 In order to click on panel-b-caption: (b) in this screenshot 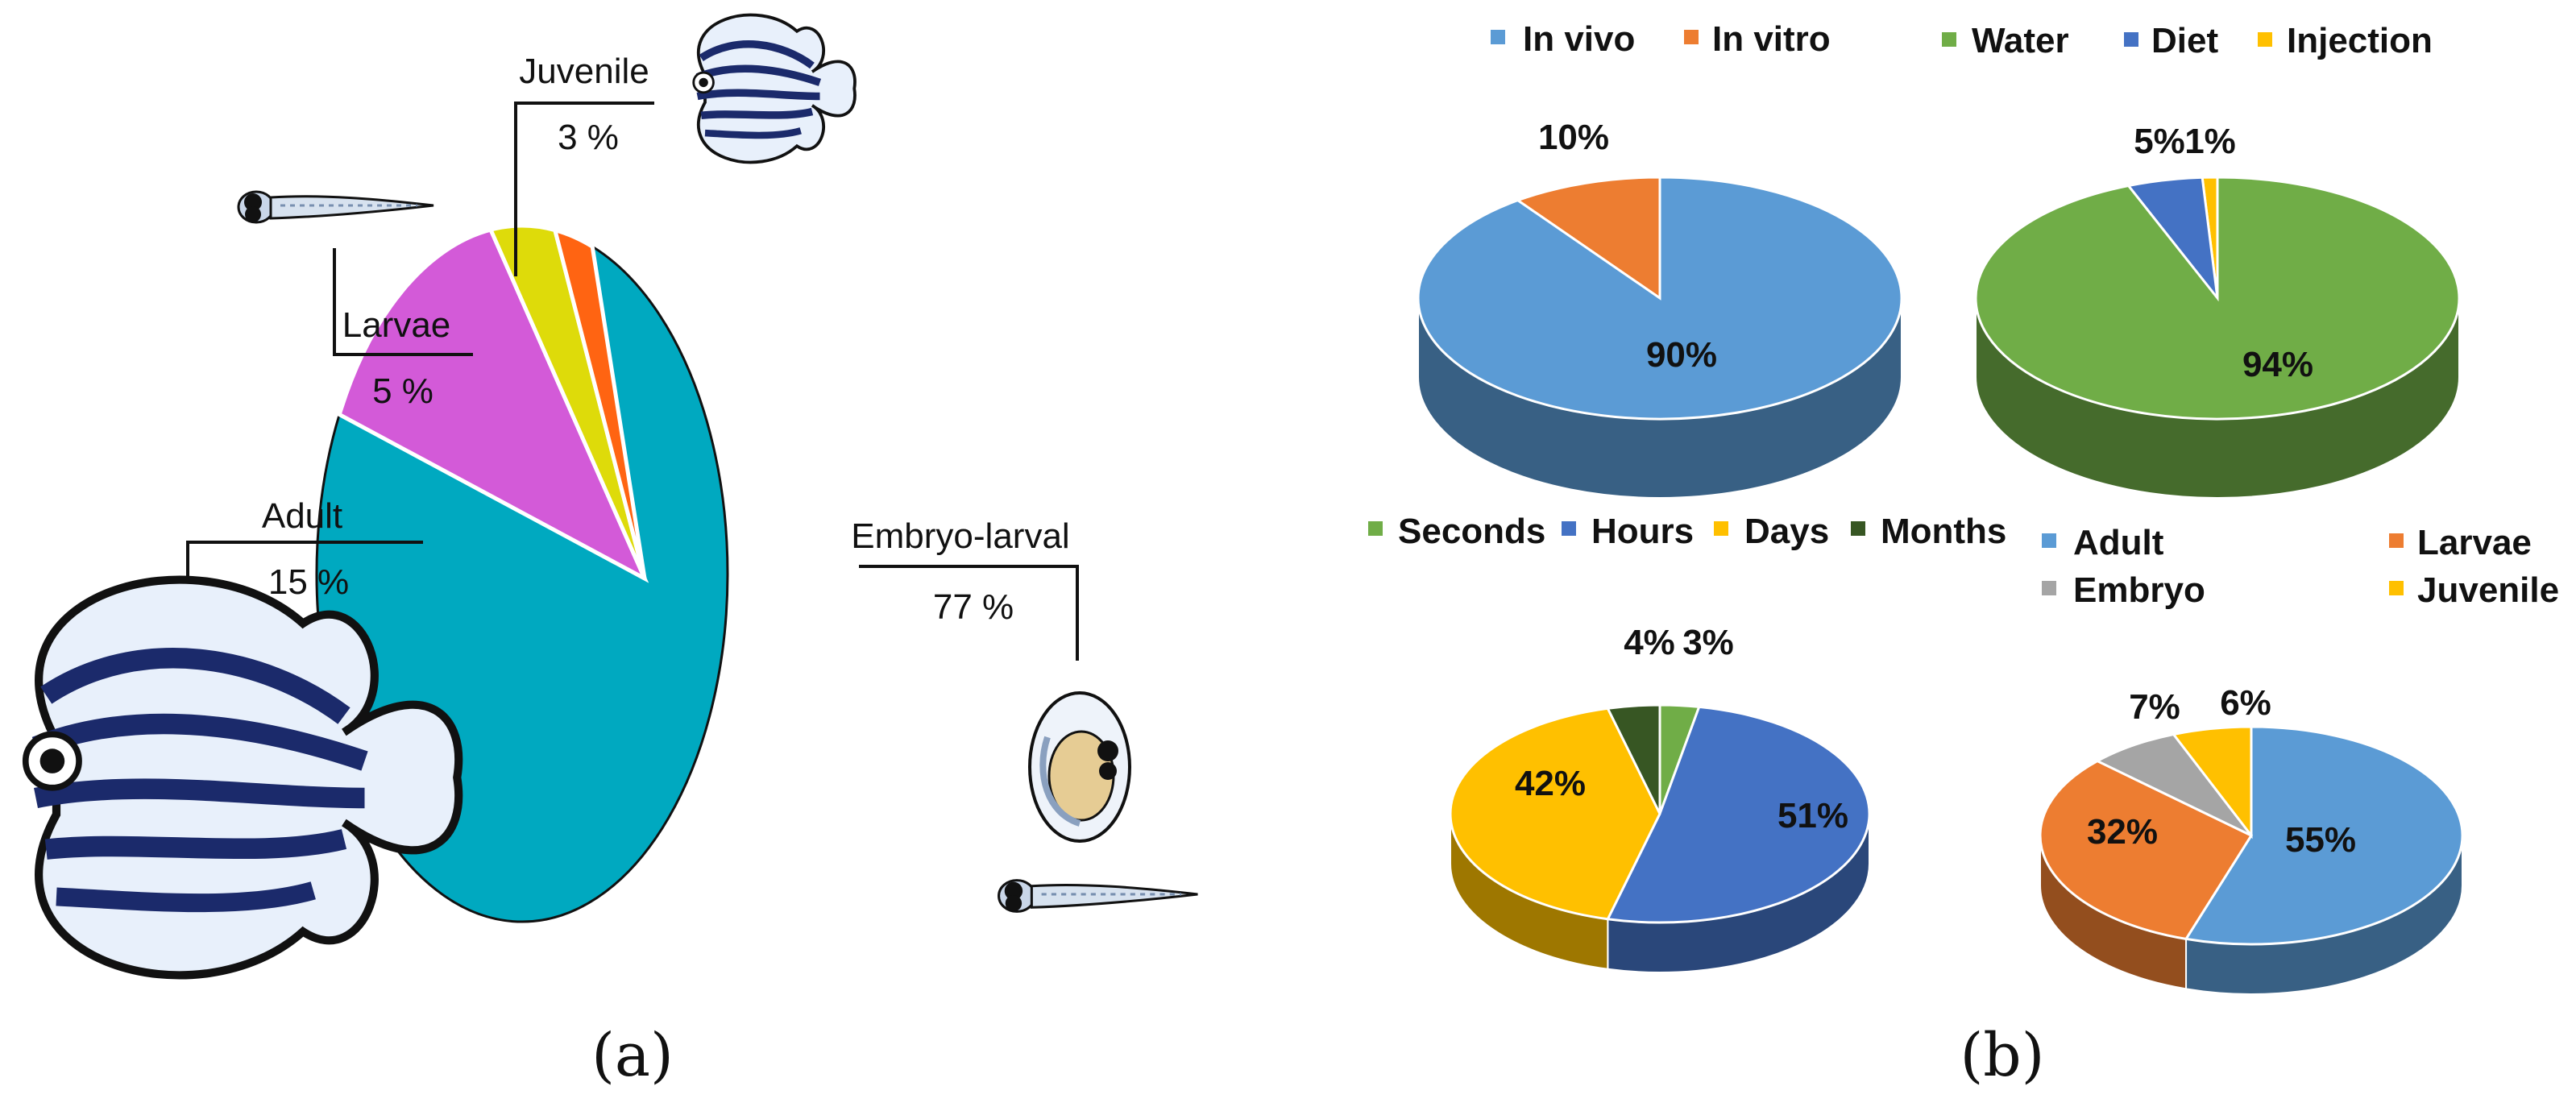, I will do `click(2002, 1055)`.